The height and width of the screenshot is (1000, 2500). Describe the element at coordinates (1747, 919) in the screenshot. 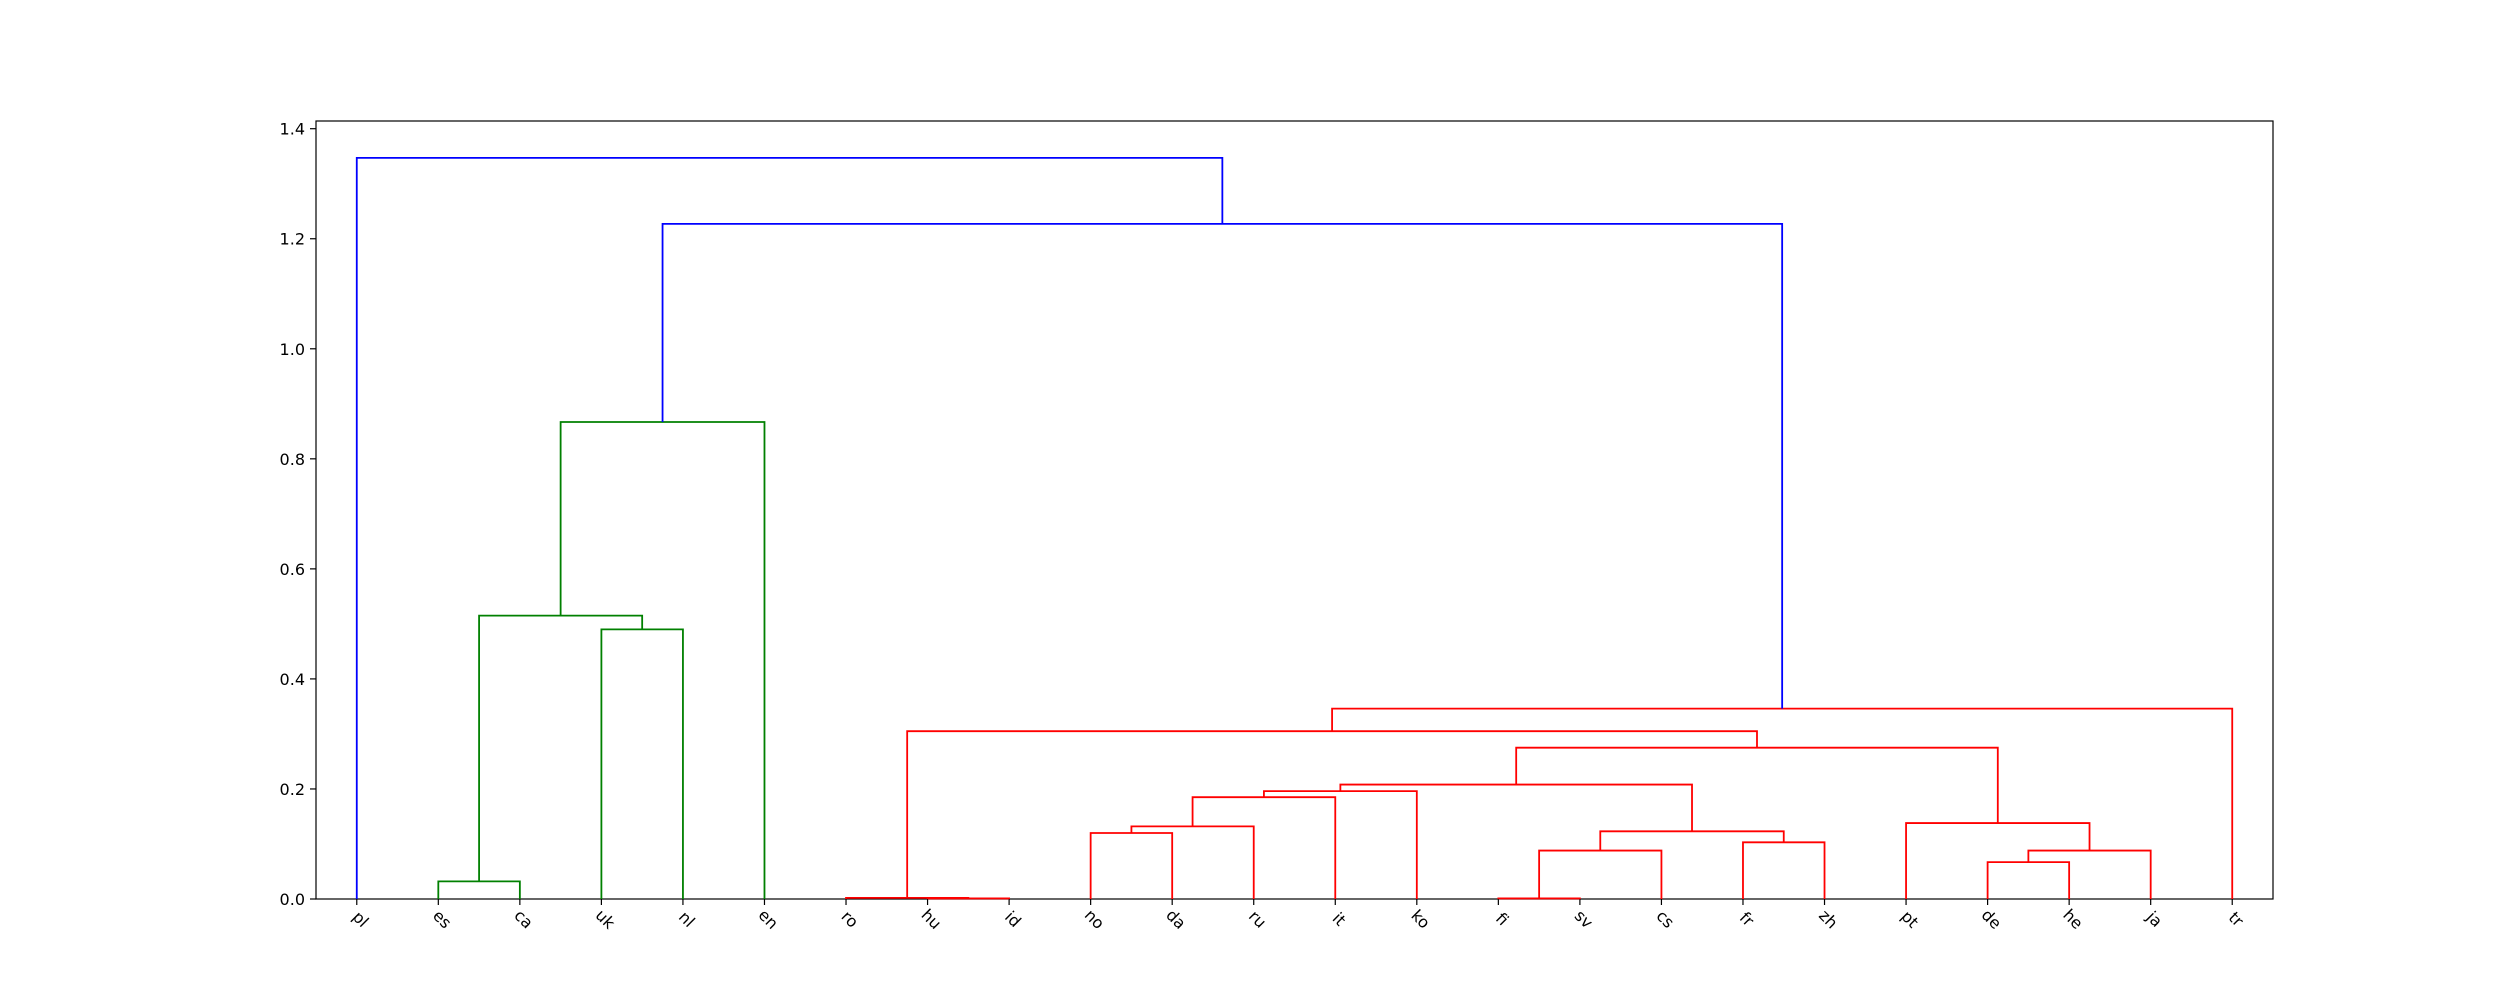

I see `x-tick-label: fr` at that location.